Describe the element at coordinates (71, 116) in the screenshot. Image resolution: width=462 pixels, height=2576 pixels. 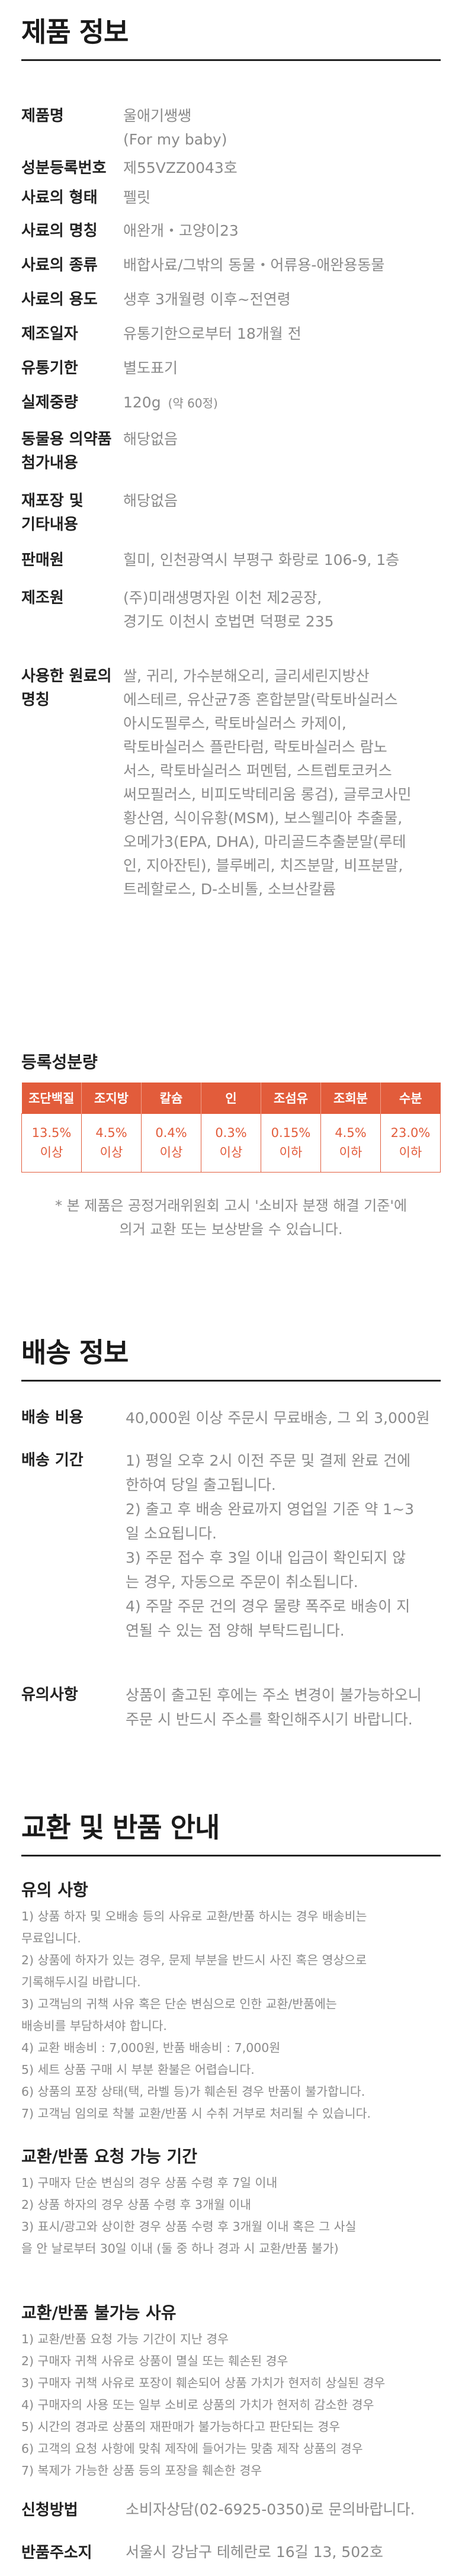
I see `product-info-label: 제품명` at that location.